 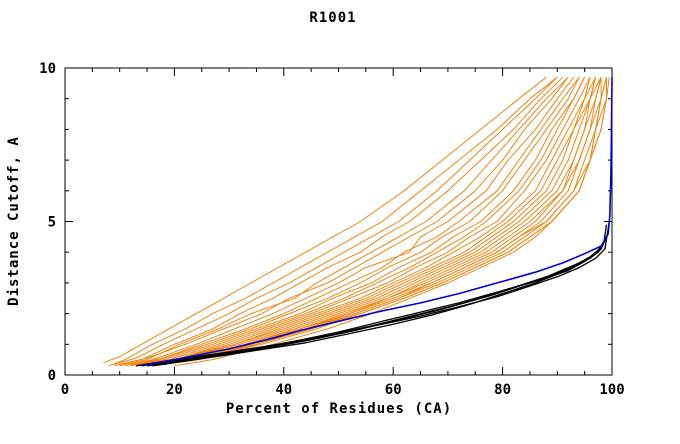 I want to click on x-tick-label: 0, so click(x=65, y=390).